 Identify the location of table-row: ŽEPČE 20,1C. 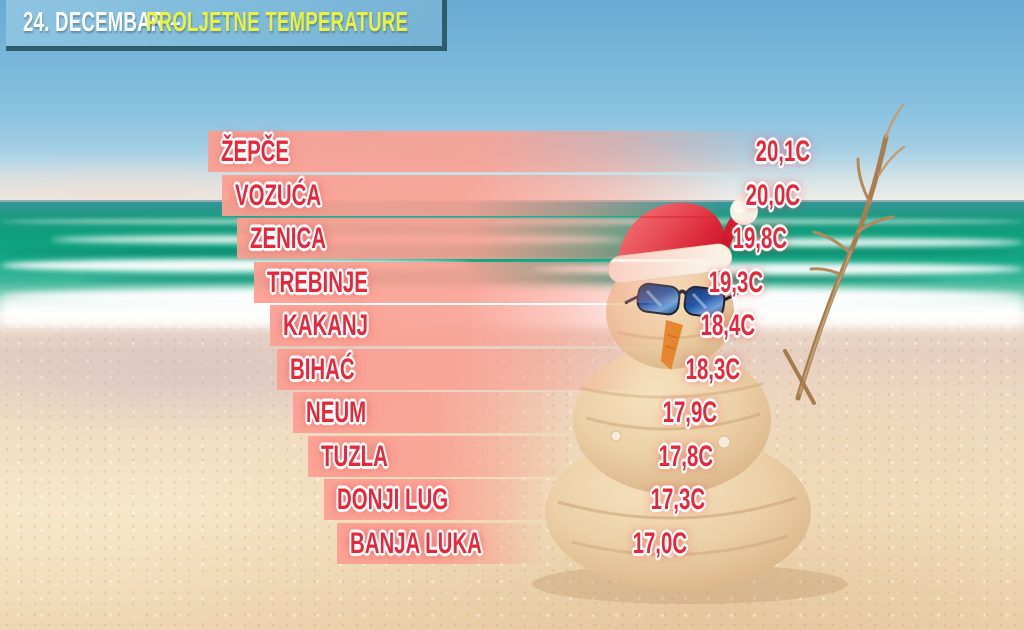
(512, 151).